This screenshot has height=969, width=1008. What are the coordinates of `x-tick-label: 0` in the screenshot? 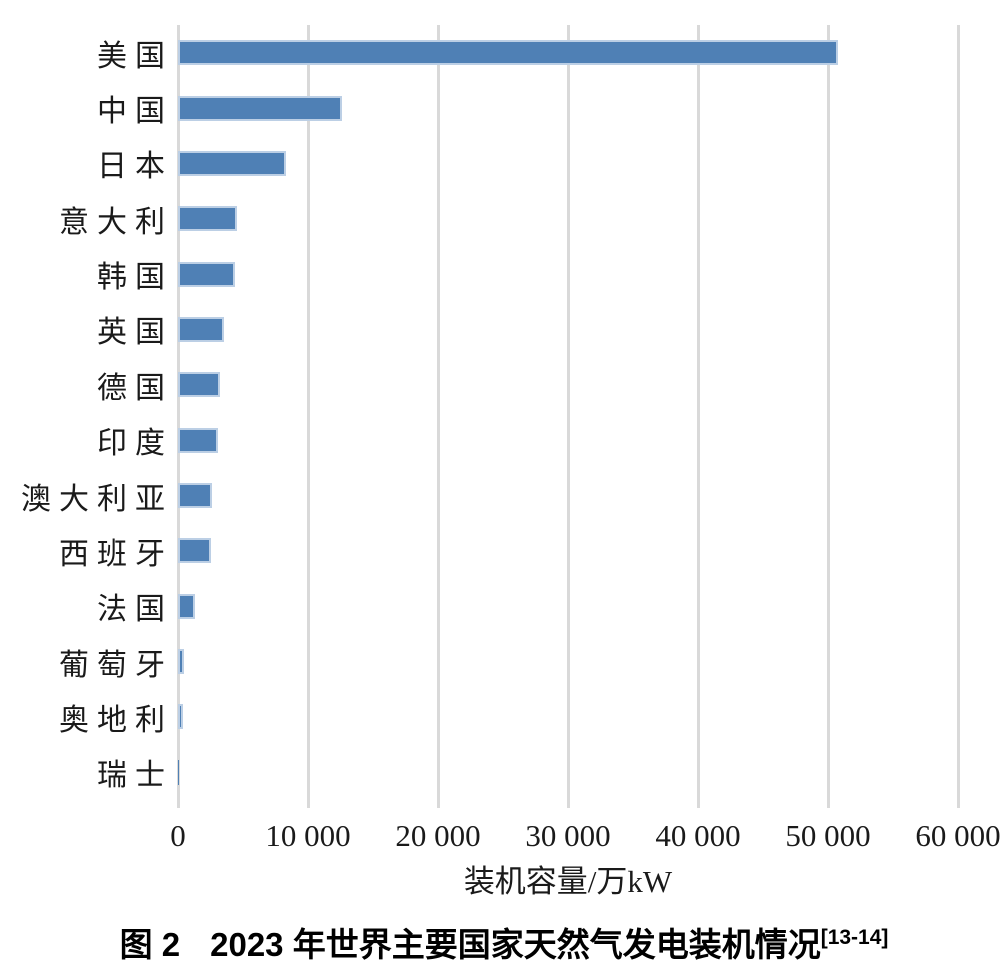 It's located at (178, 835).